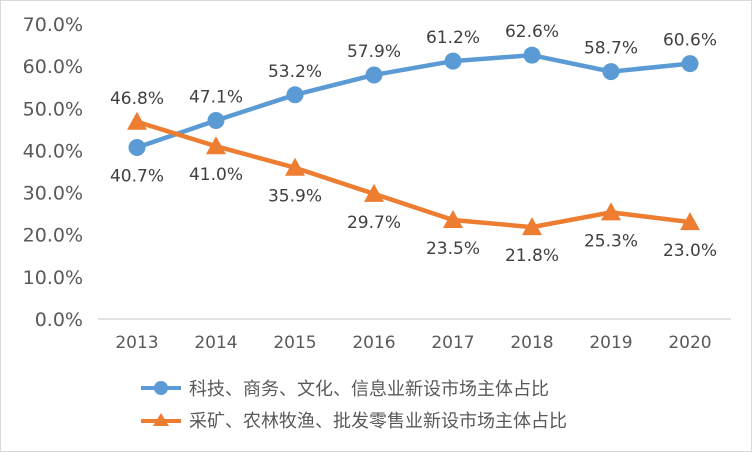 This screenshot has height=452, width=752. I want to click on x-tick-label: 2019, so click(610, 343).